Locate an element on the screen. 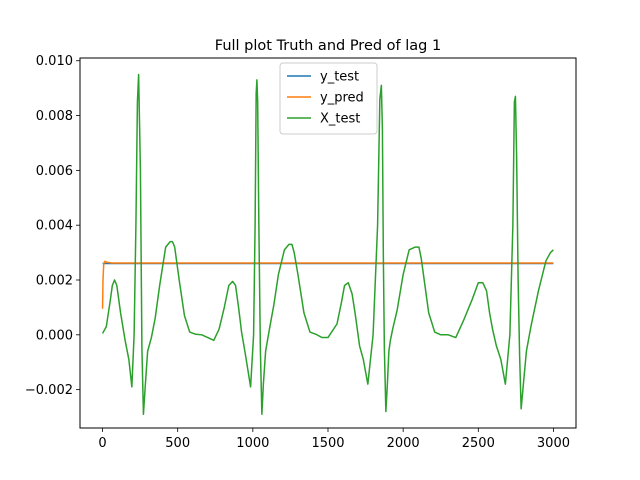 This screenshot has height=480, width=640. y-tick-label: −0.002 is located at coordinates (49, 390).